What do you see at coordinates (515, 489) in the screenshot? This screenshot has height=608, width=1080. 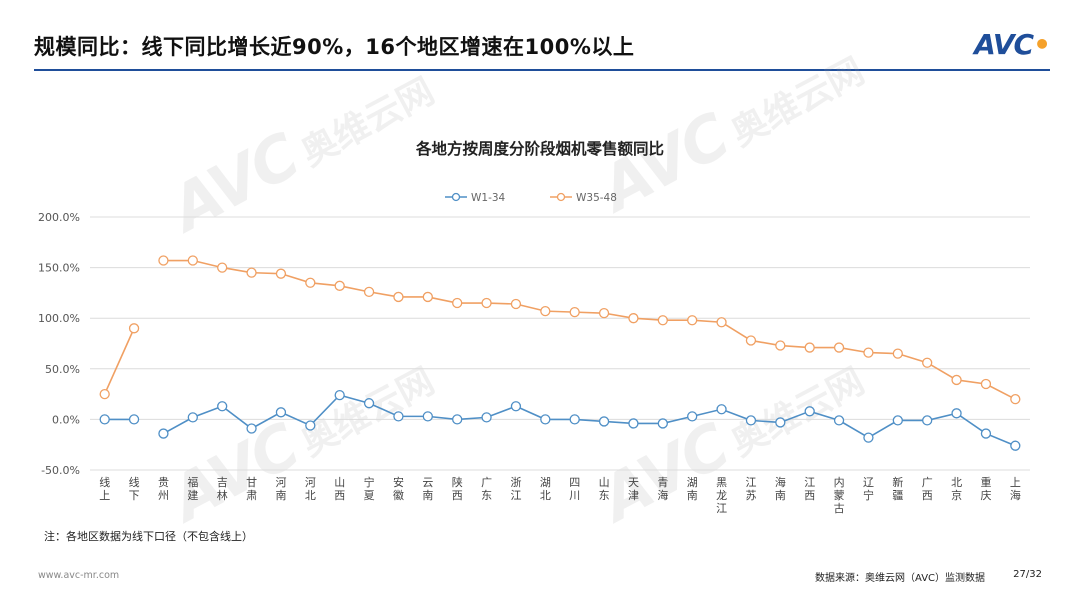 I see `x-tick-label: 浙江` at bounding box center [515, 489].